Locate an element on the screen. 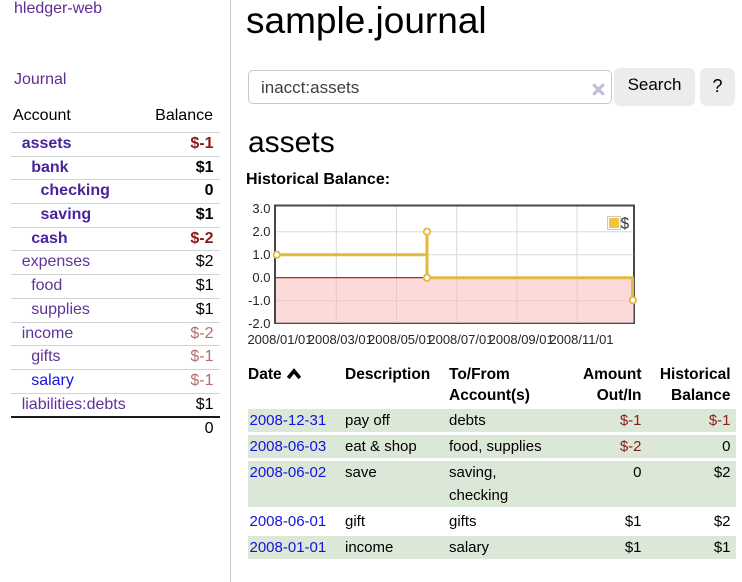 This screenshot has width=742, height=582. svg-text: 2008/11/01 is located at coordinates (581, 339).